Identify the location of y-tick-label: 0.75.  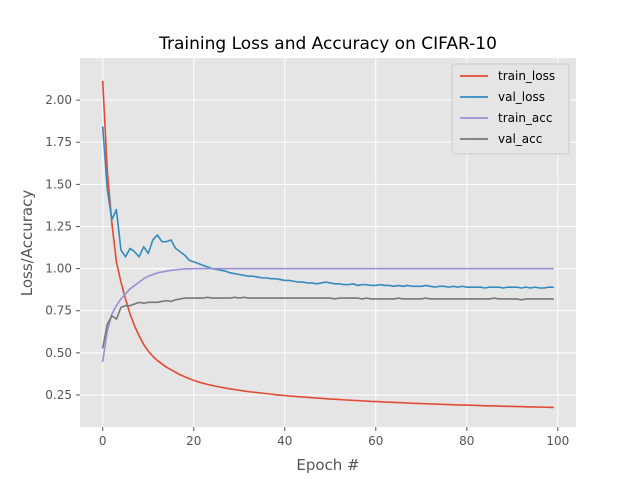
(58, 311).